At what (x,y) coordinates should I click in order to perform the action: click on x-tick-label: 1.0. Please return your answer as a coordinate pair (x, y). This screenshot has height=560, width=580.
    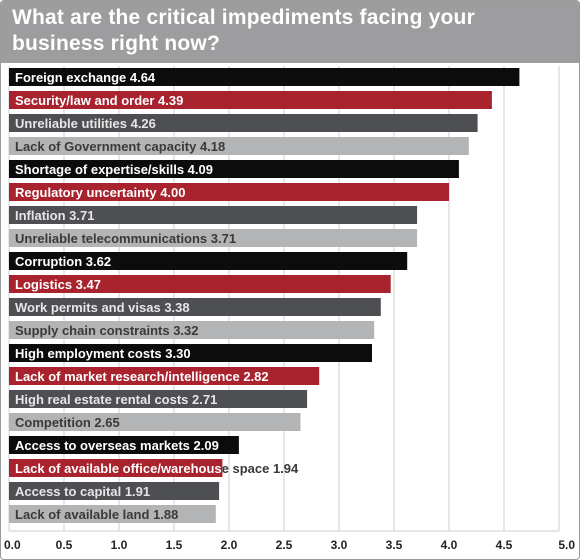
    Looking at the image, I should click on (119, 545).